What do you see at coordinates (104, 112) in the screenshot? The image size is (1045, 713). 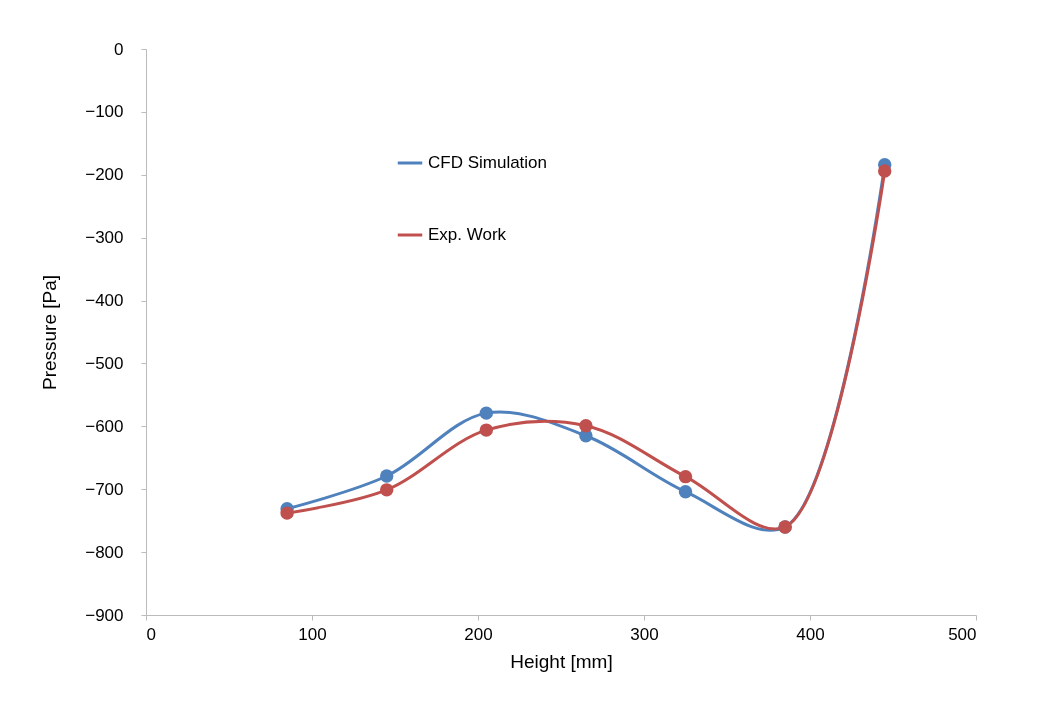 I see `y-tick-label: −100` at bounding box center [104, 112].